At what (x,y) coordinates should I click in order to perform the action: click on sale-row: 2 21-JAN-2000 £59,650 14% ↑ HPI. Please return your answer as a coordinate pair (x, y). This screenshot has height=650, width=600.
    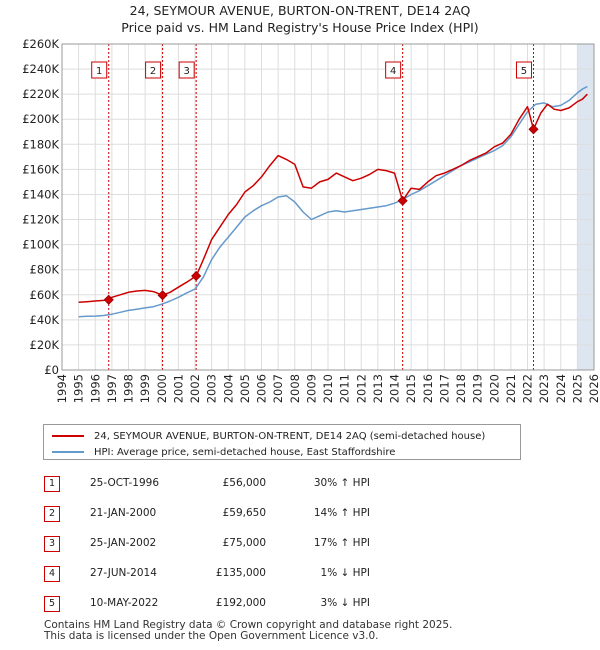
    Looking at the image, I should click on (224, 514).